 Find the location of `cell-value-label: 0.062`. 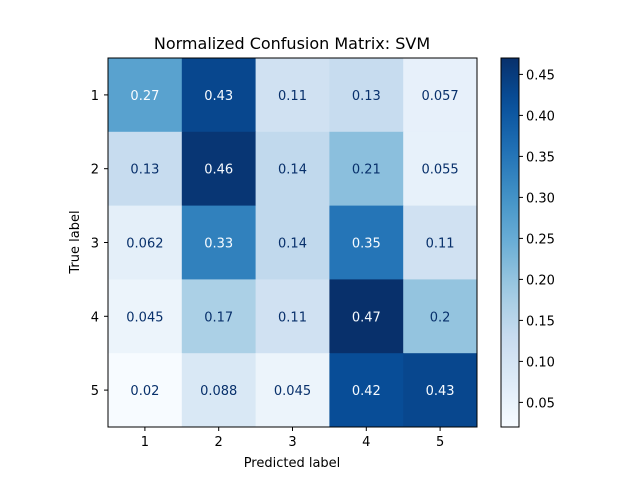

cell-value-label: 0.062 is located at coordinates (144, 244).